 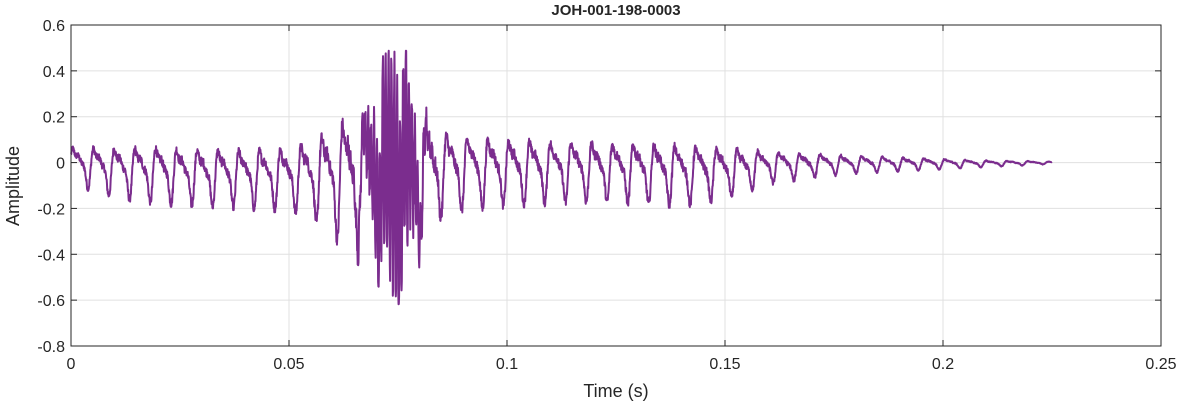 I want to click on y-tick-label: 0, so click(x=60, y=164).